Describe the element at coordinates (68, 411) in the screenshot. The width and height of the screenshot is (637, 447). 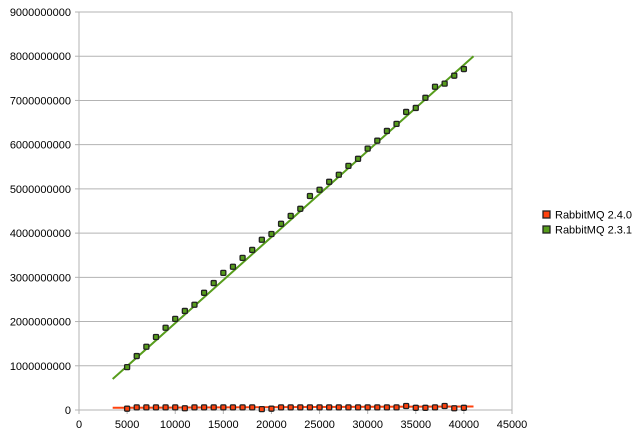
I see `y-tick-label: 0` at that location.